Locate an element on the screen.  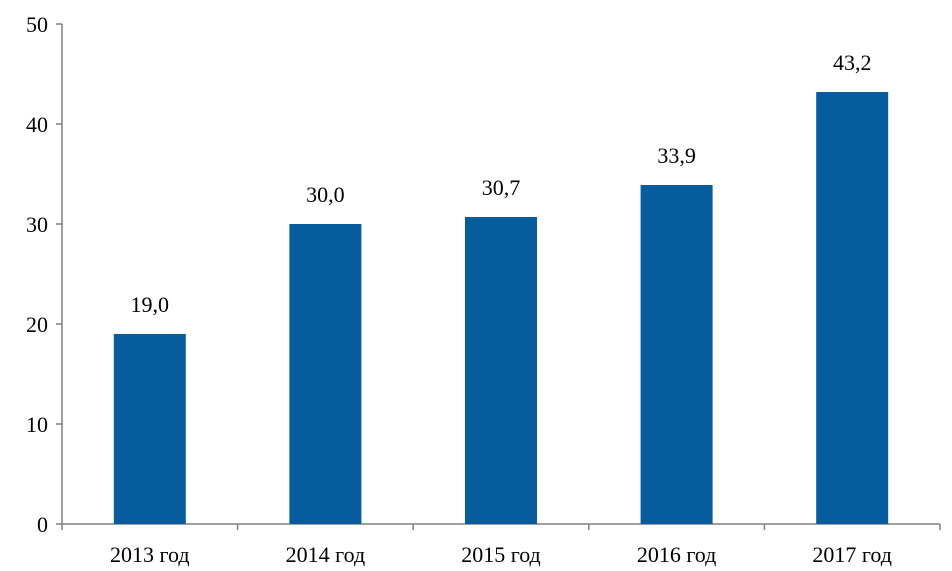
x-axis-ticks: 2013 год 2014 год 2015 год 2016 год 2017 год is located at coordinates (501, 545).